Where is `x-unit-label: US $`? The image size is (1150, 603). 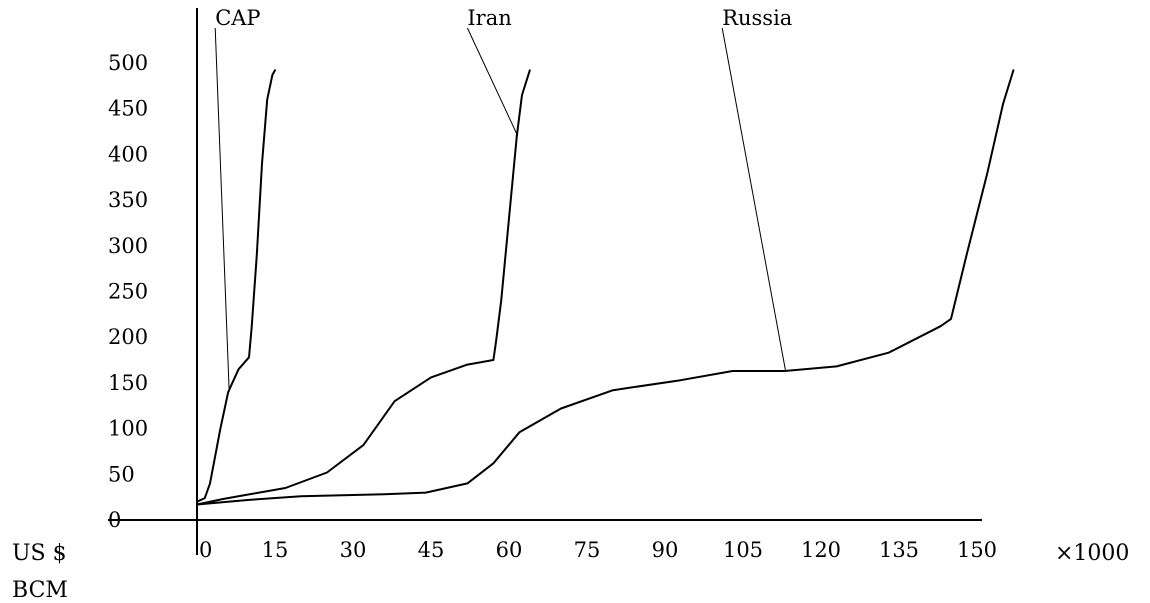 x-unit-label: US $ is located at coordinates (39, 553).